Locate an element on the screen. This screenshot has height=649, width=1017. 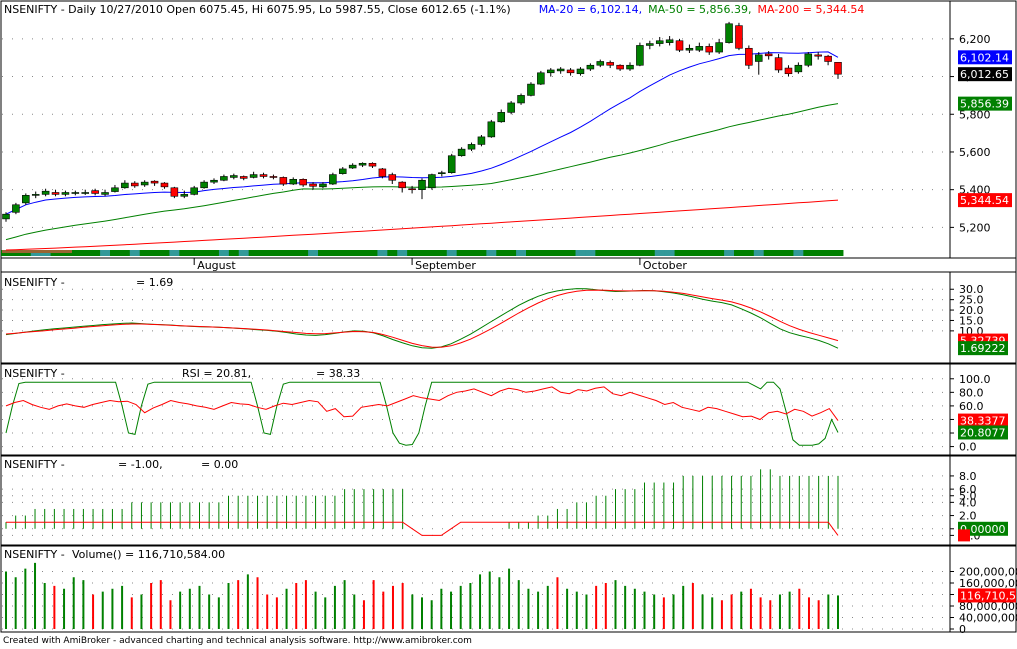
price-strip-brown is located at coordinates (37, 251).